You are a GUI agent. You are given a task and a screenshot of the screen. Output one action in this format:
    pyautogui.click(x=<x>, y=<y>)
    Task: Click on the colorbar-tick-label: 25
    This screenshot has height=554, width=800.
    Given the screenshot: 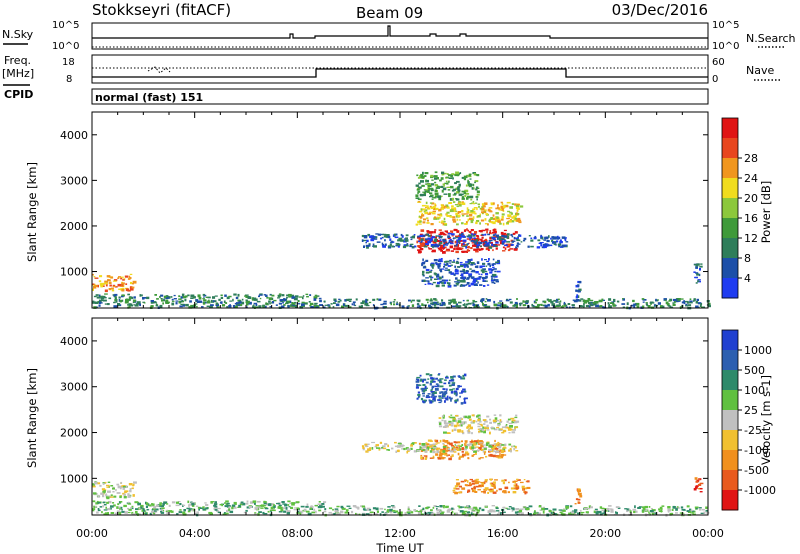 What is the action you would take?
    pyautogui.click(x=751, y=410)
    